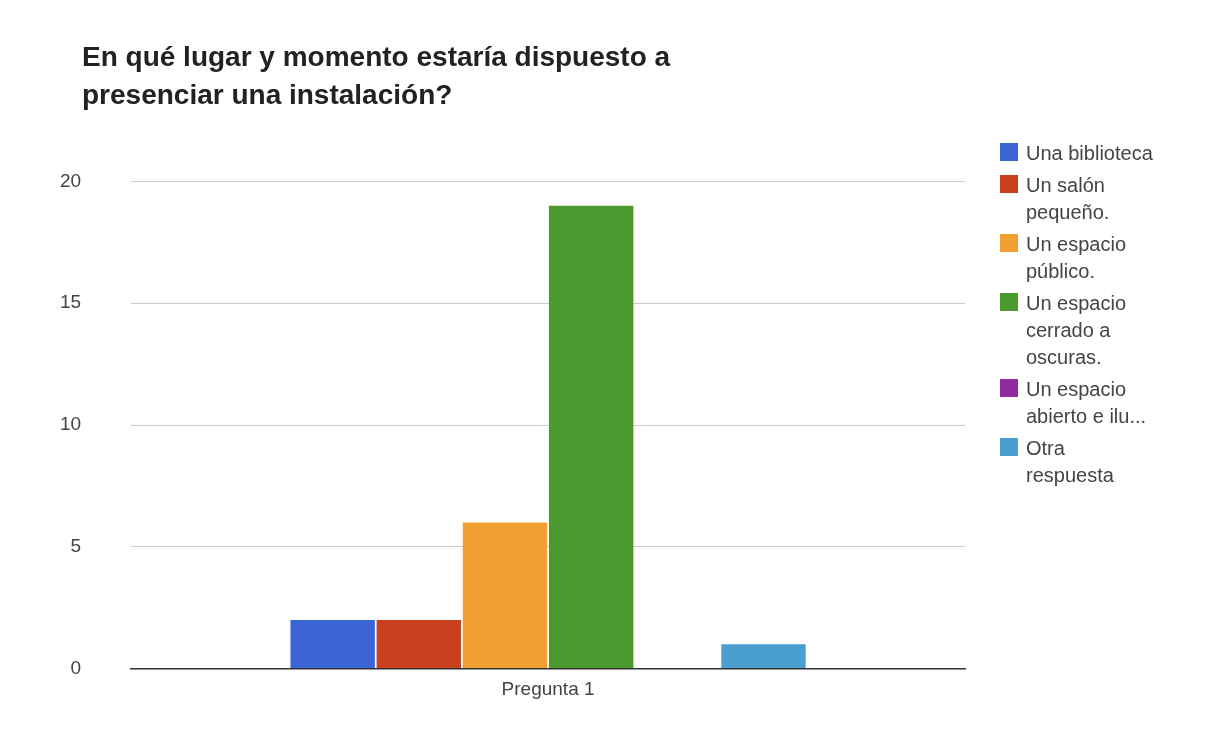 The image size is (1227, 738). Describe the element at coordinates (1077, 258) in the screenshot. I see `legend-label: Un espacio público.` at that location.